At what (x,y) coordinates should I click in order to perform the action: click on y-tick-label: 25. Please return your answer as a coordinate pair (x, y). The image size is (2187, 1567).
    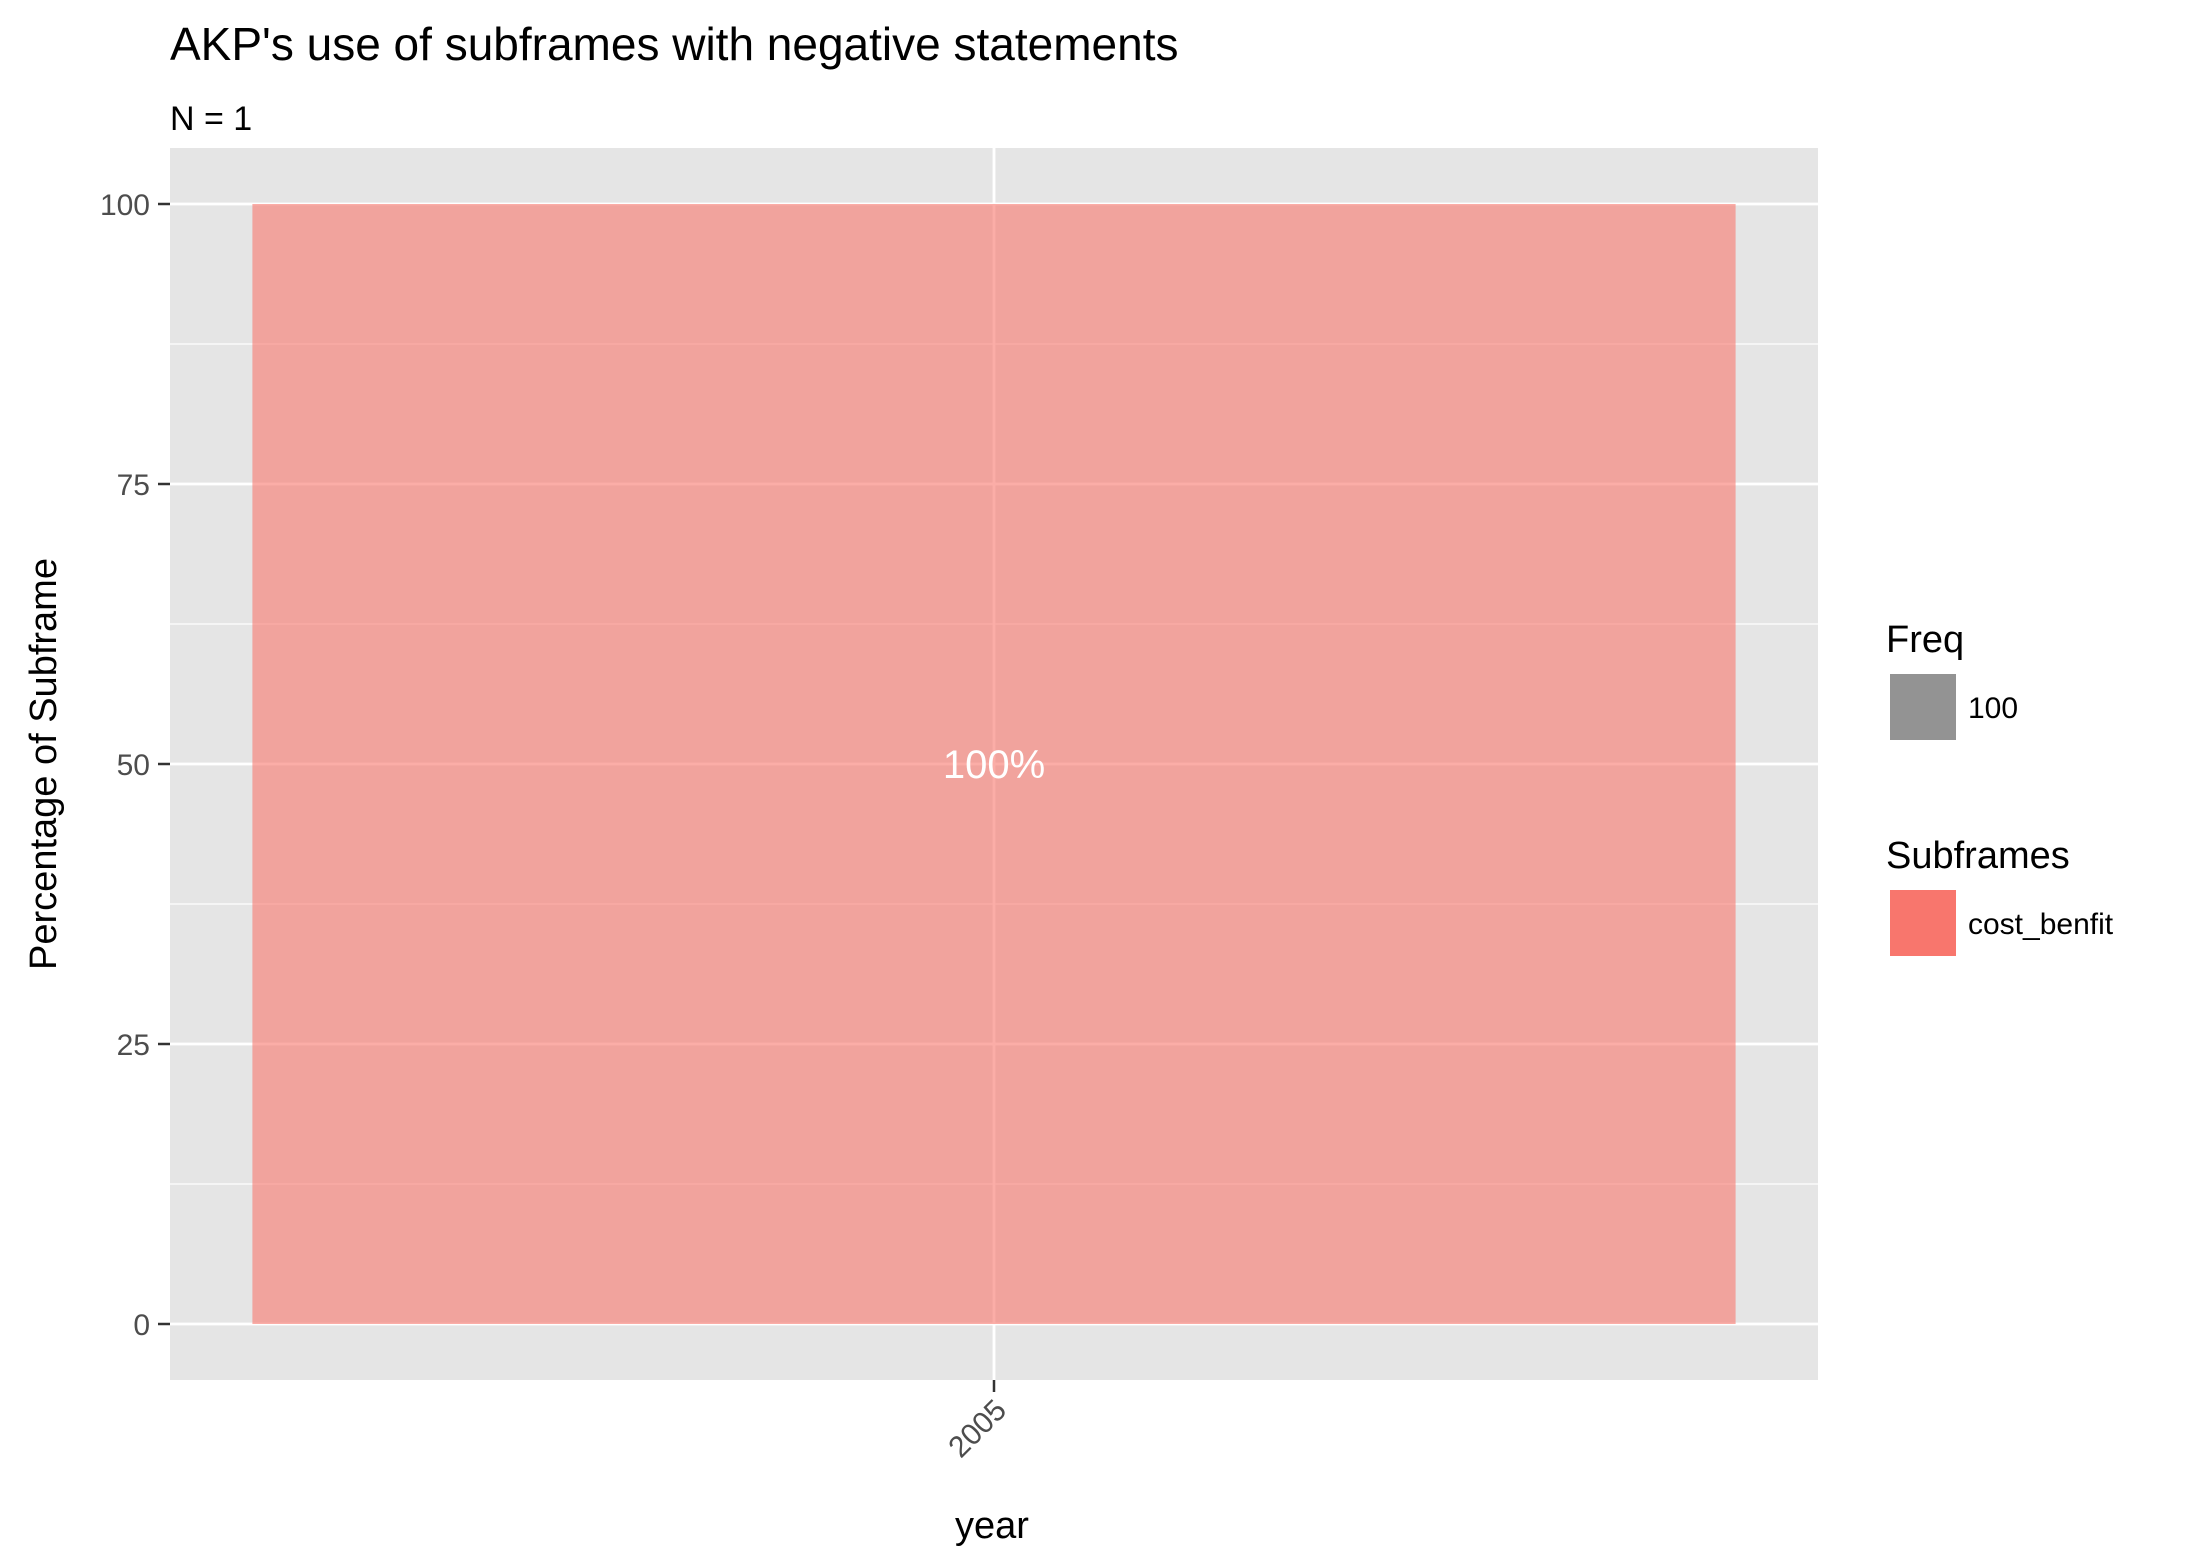
    Looking at the image, I should click on (133, 1045).